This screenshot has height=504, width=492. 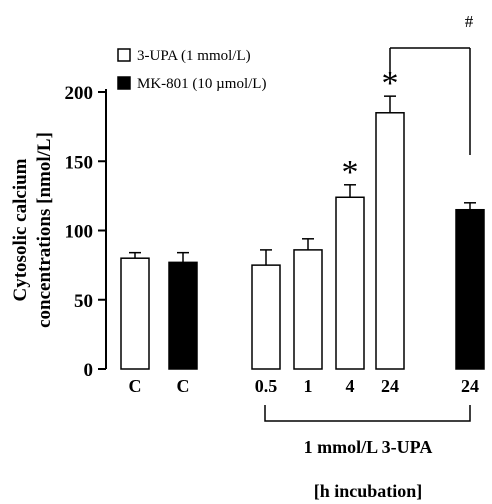 I want to click on y-tick-label: 50, so click(x=83, y=301).